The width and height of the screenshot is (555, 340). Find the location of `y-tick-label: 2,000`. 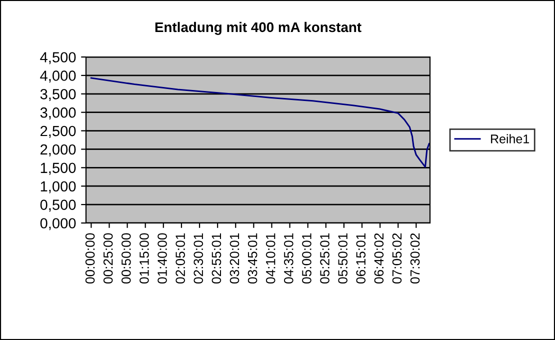

y-tick-label: 2,000 is located at coordinates (58, 150).